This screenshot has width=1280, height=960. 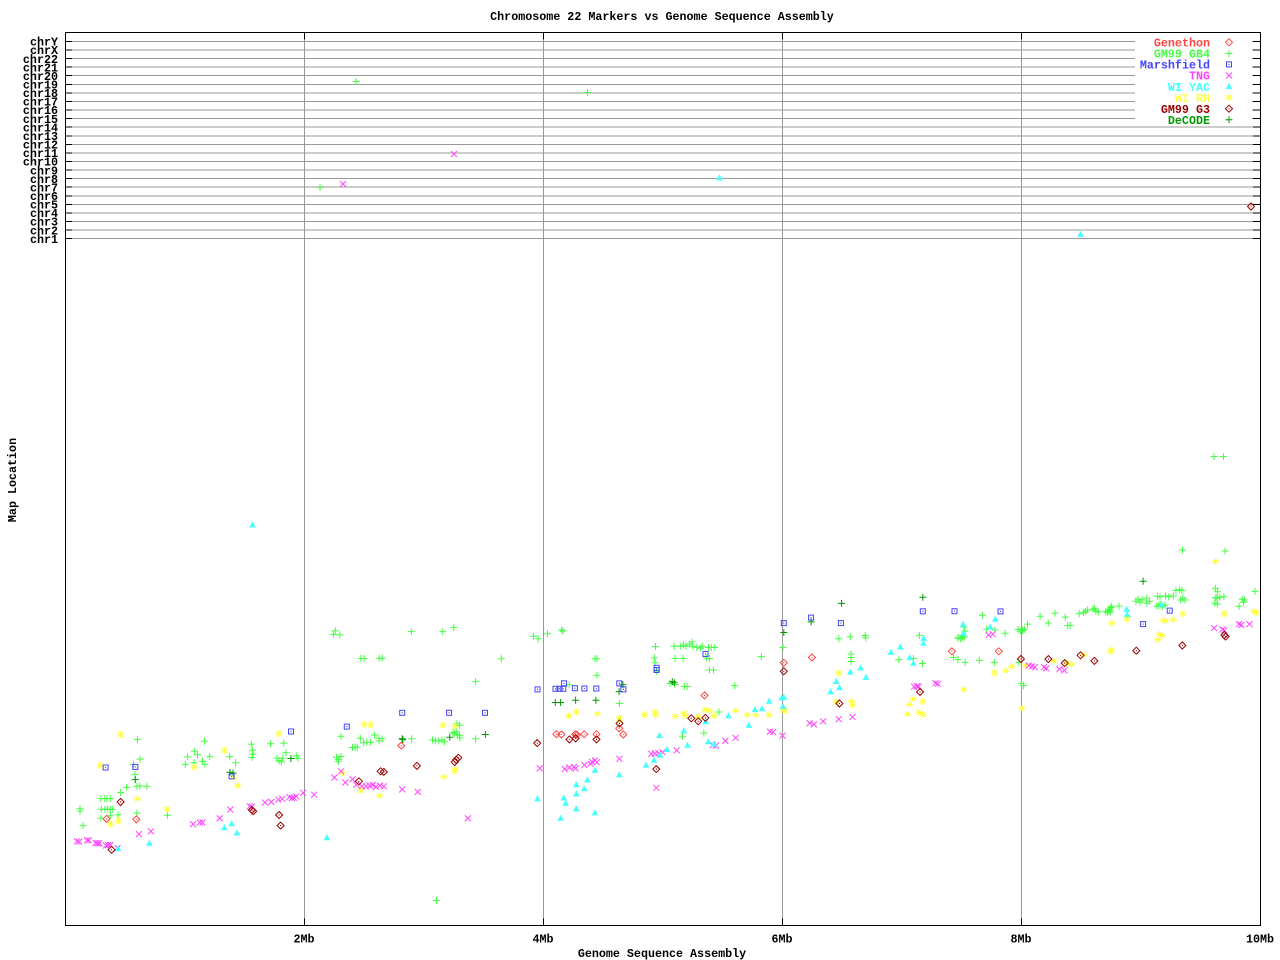 What do you see at coordinates (40, 111) in the screenshot?
I see `svg-text: chr16` at bounding box center [40, 111].